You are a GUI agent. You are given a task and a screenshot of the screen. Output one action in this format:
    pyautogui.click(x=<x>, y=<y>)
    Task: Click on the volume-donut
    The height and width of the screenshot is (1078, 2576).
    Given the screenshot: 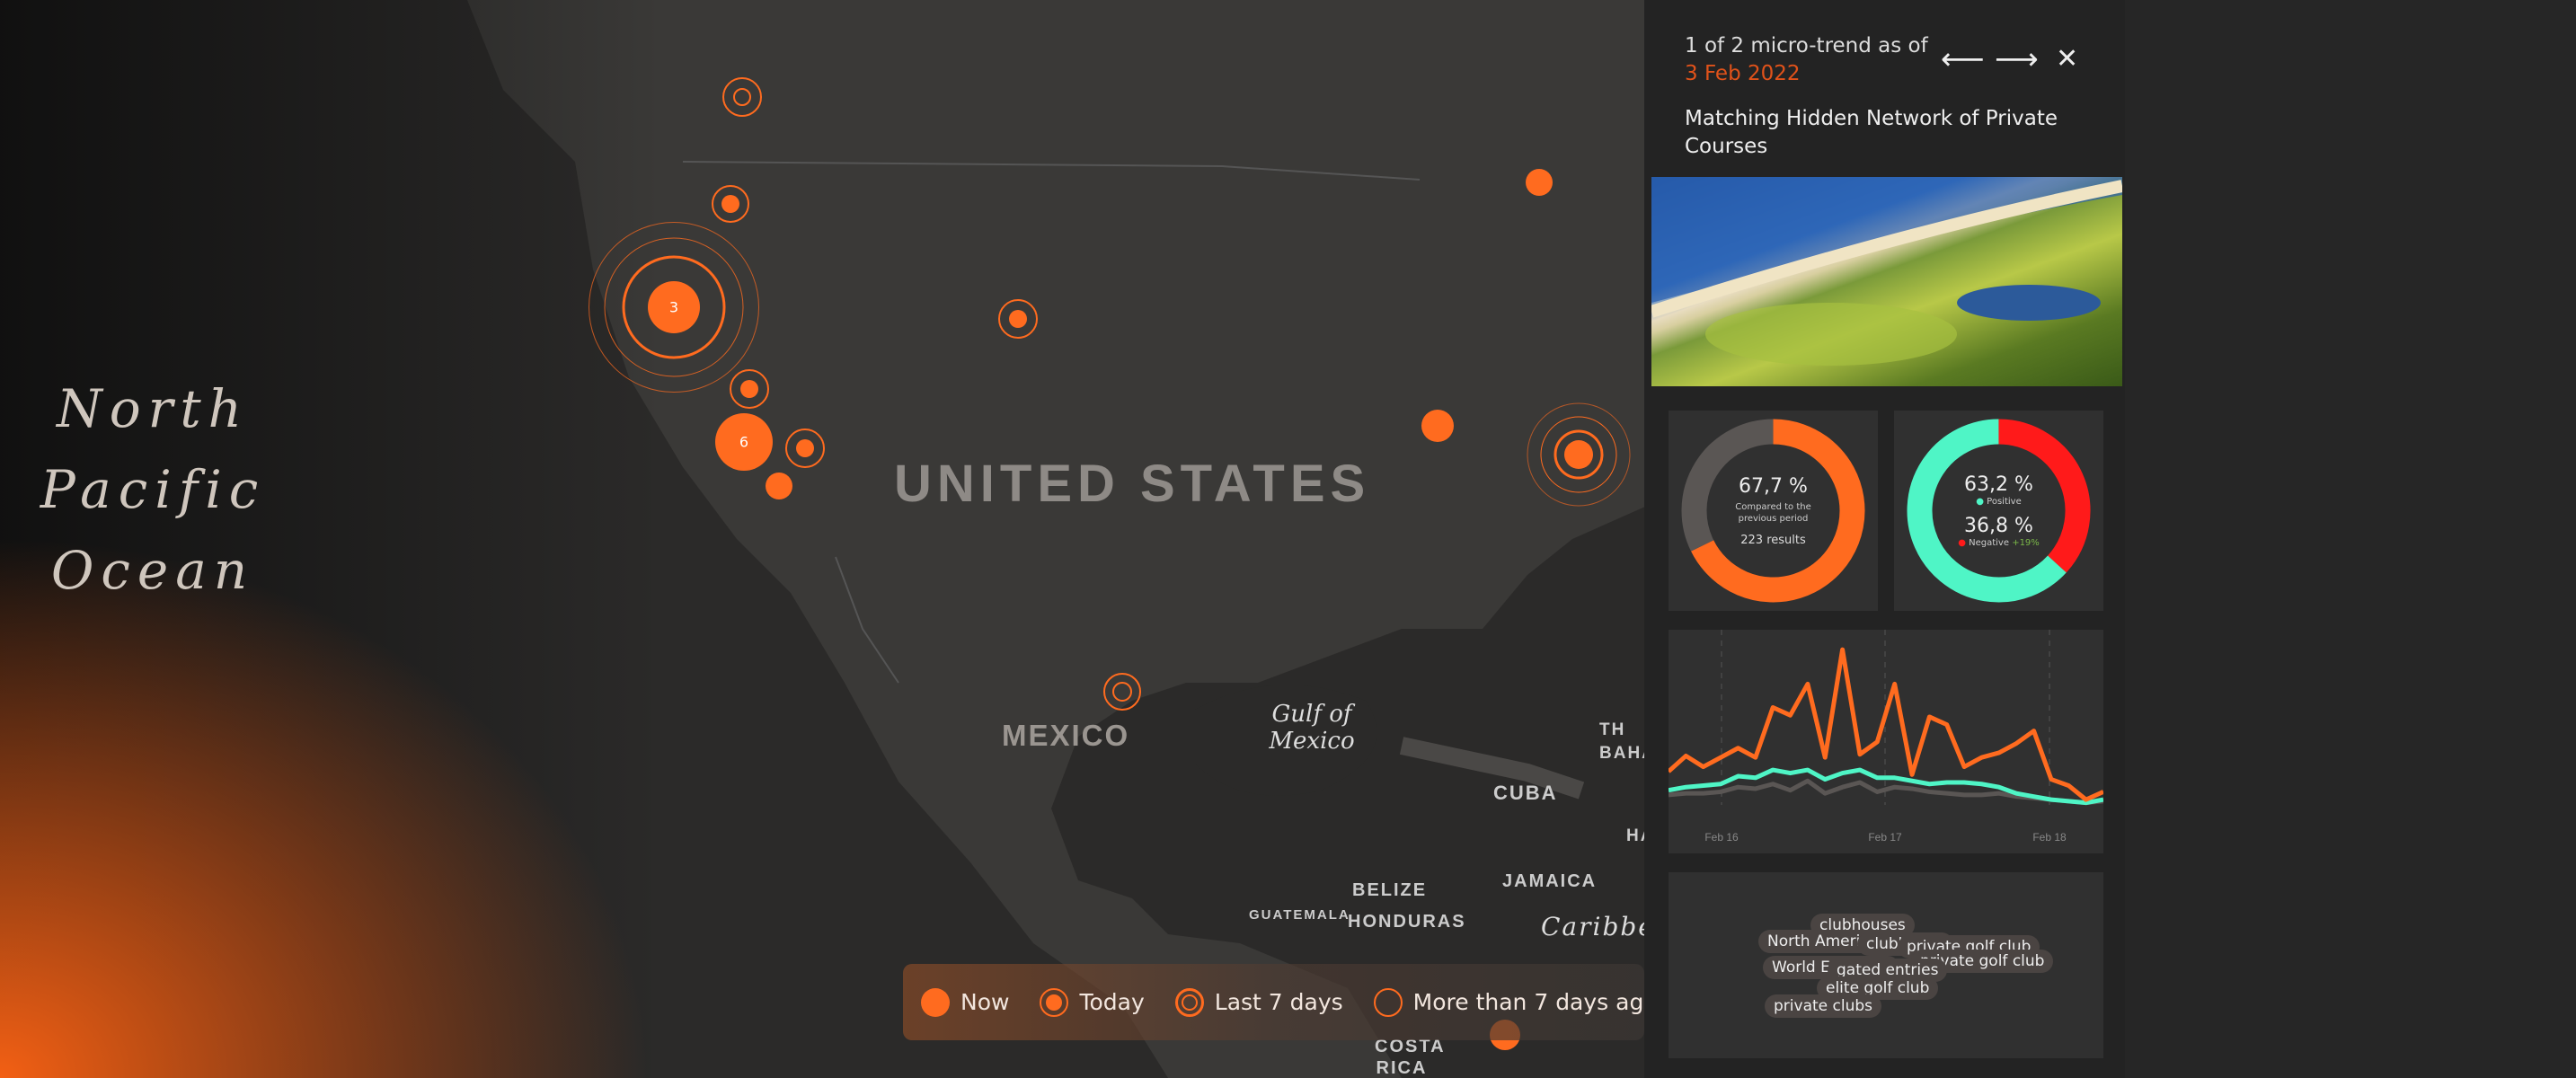 What is the action you would take?
    pyautogui.click(x=1773, y=511)
    